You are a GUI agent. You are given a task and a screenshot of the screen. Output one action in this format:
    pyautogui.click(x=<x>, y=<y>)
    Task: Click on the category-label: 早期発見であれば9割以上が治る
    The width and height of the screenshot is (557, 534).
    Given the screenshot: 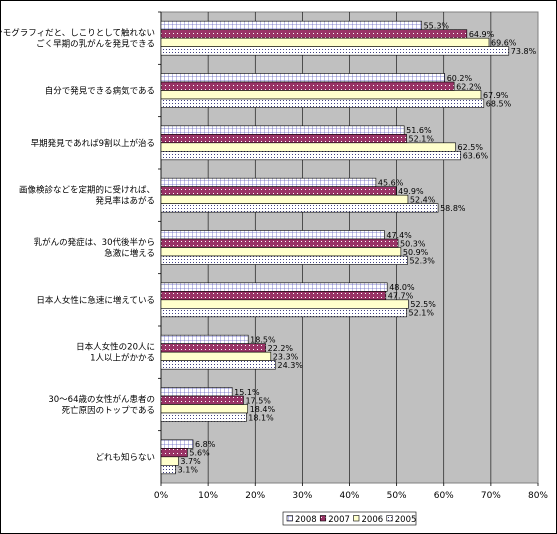 What is the action you would take?
    pyautogui.click(x=93, y=143)
    